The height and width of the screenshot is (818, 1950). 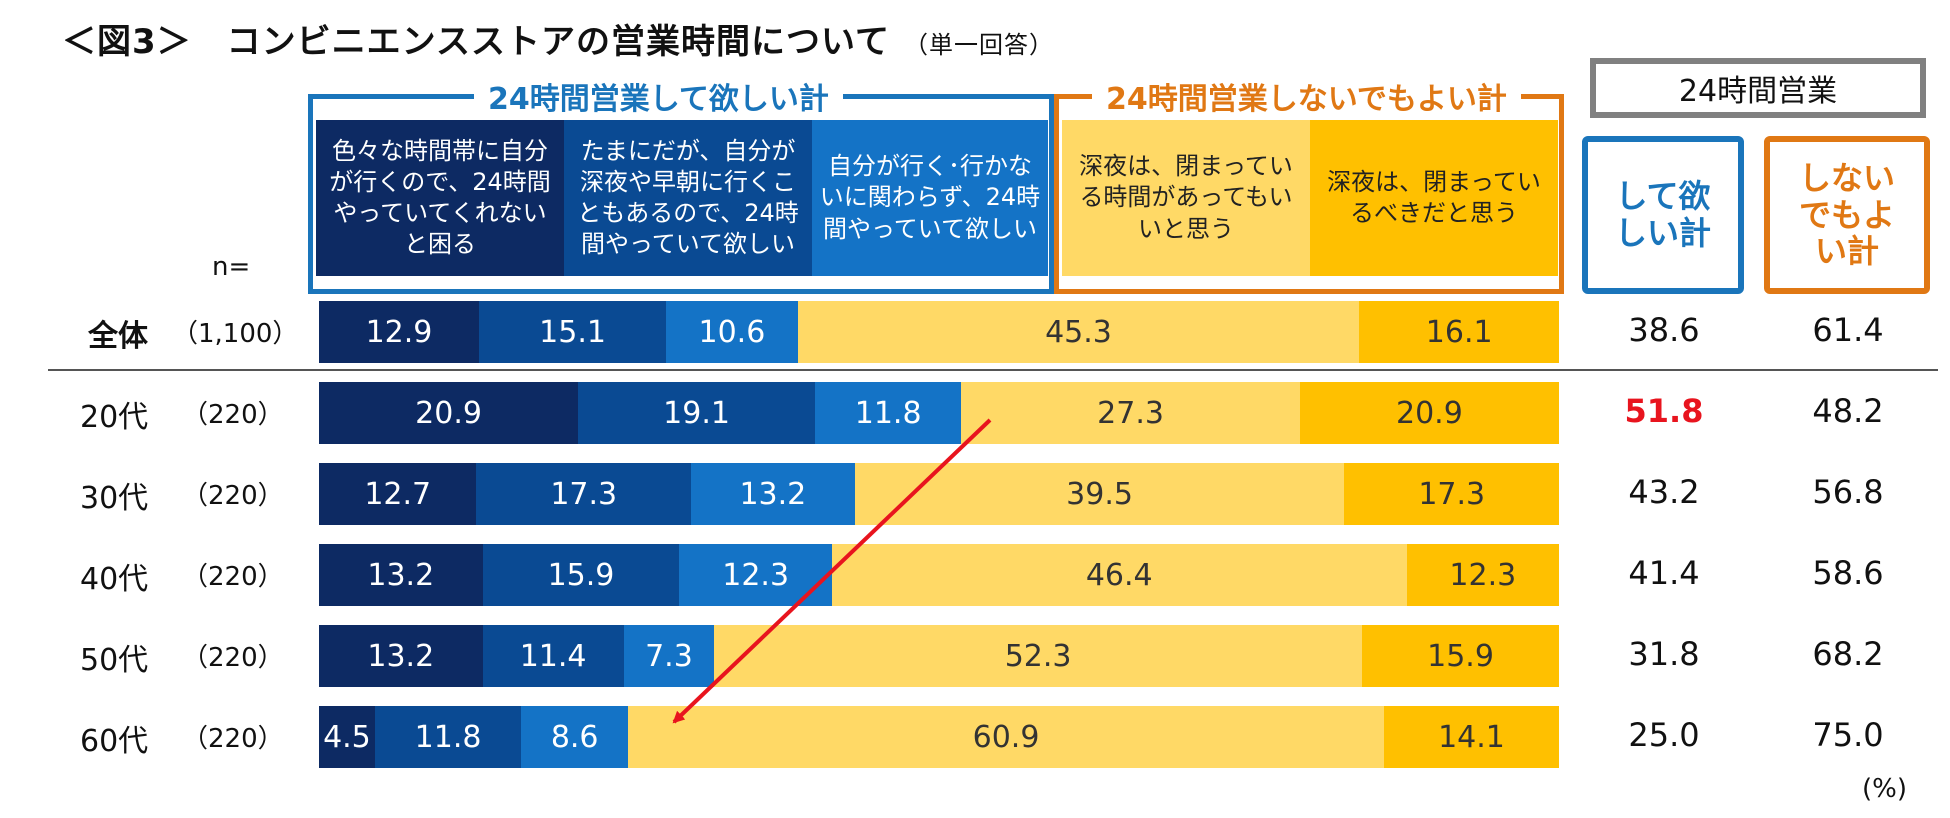 What do you see at coordinates (1664, 654) in the screenshot?
I see `total-want: 31.8` at bounding box center [1664, 654].